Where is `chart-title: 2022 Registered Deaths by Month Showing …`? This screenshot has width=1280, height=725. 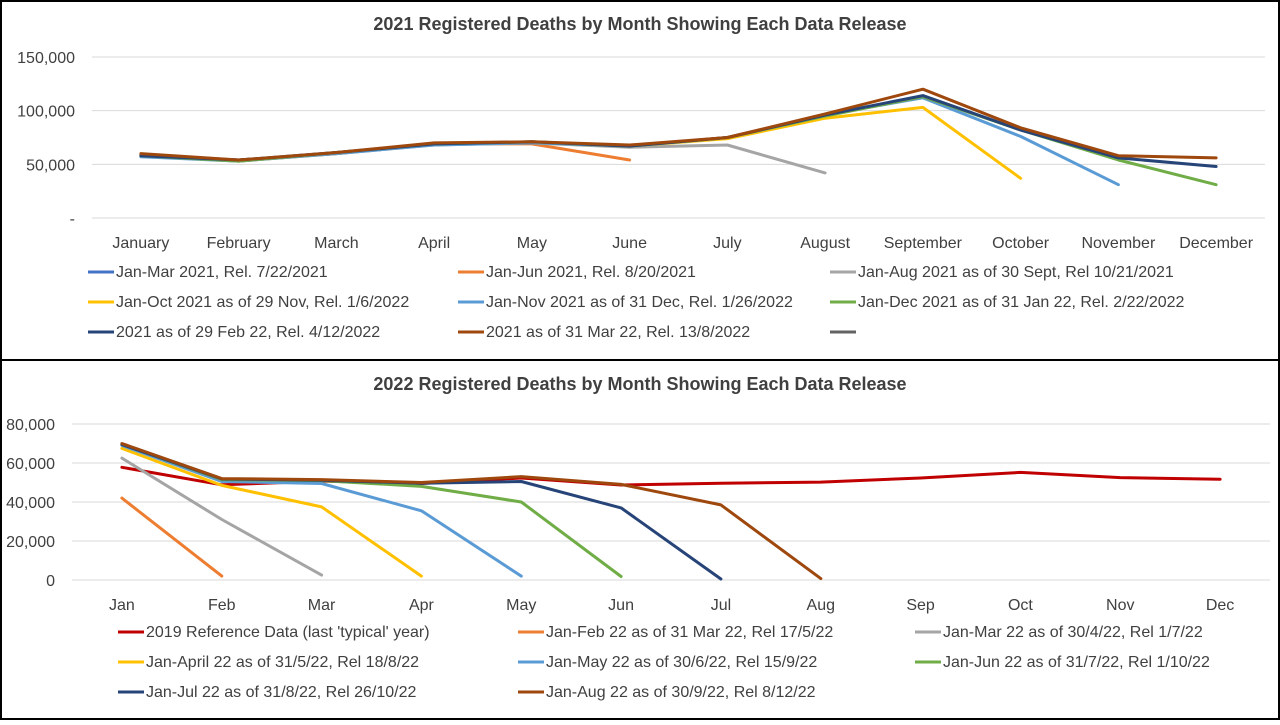
chart-title: 2022 Registered Deaths by Month Showing … is located at coordinates (639, 384).